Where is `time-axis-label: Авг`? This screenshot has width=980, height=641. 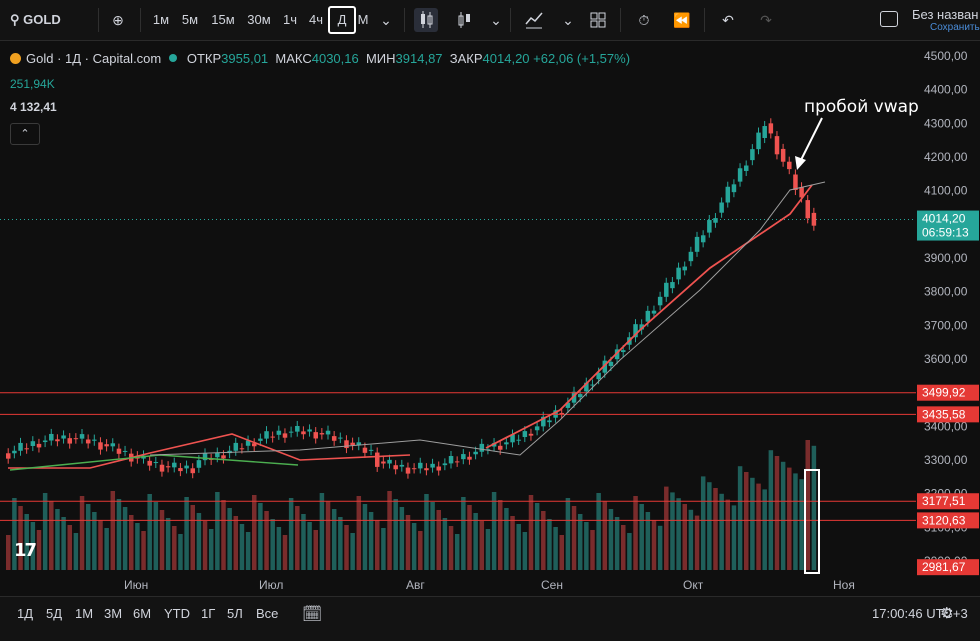
time-axis-label: Авг is located at coordinates (415, 585).